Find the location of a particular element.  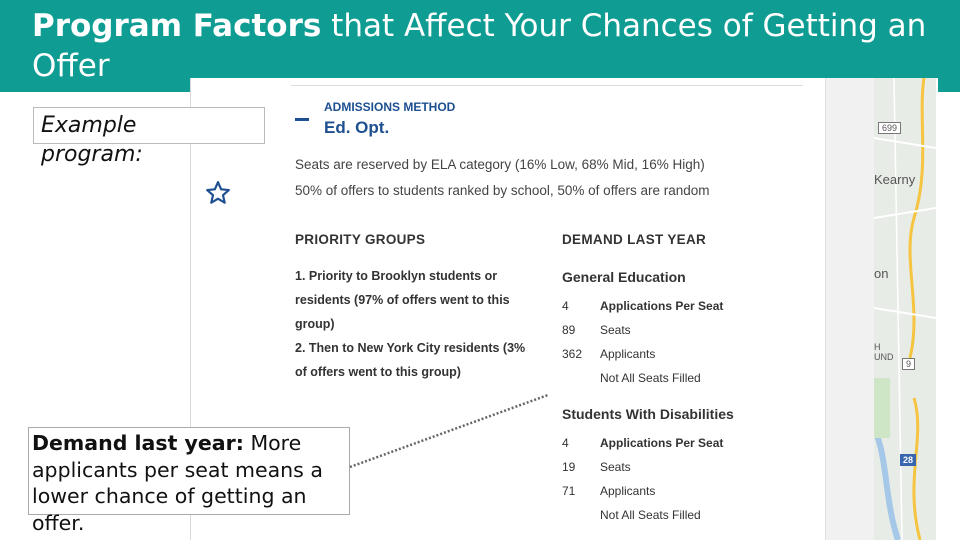

road-shield: 9 is located at coordinates (909, 364).